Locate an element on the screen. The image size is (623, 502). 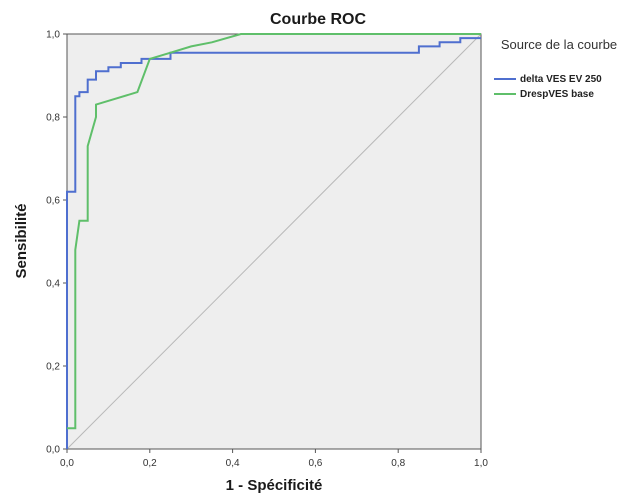
x-tick-label: 0,4 is located at coordinates (233, 463).